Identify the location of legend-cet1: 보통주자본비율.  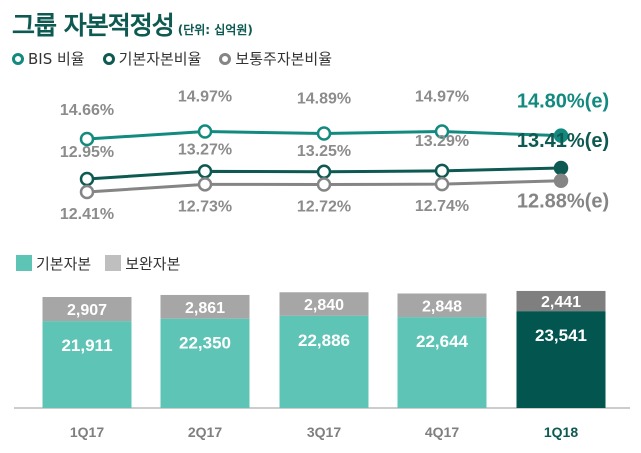
(275, 58).